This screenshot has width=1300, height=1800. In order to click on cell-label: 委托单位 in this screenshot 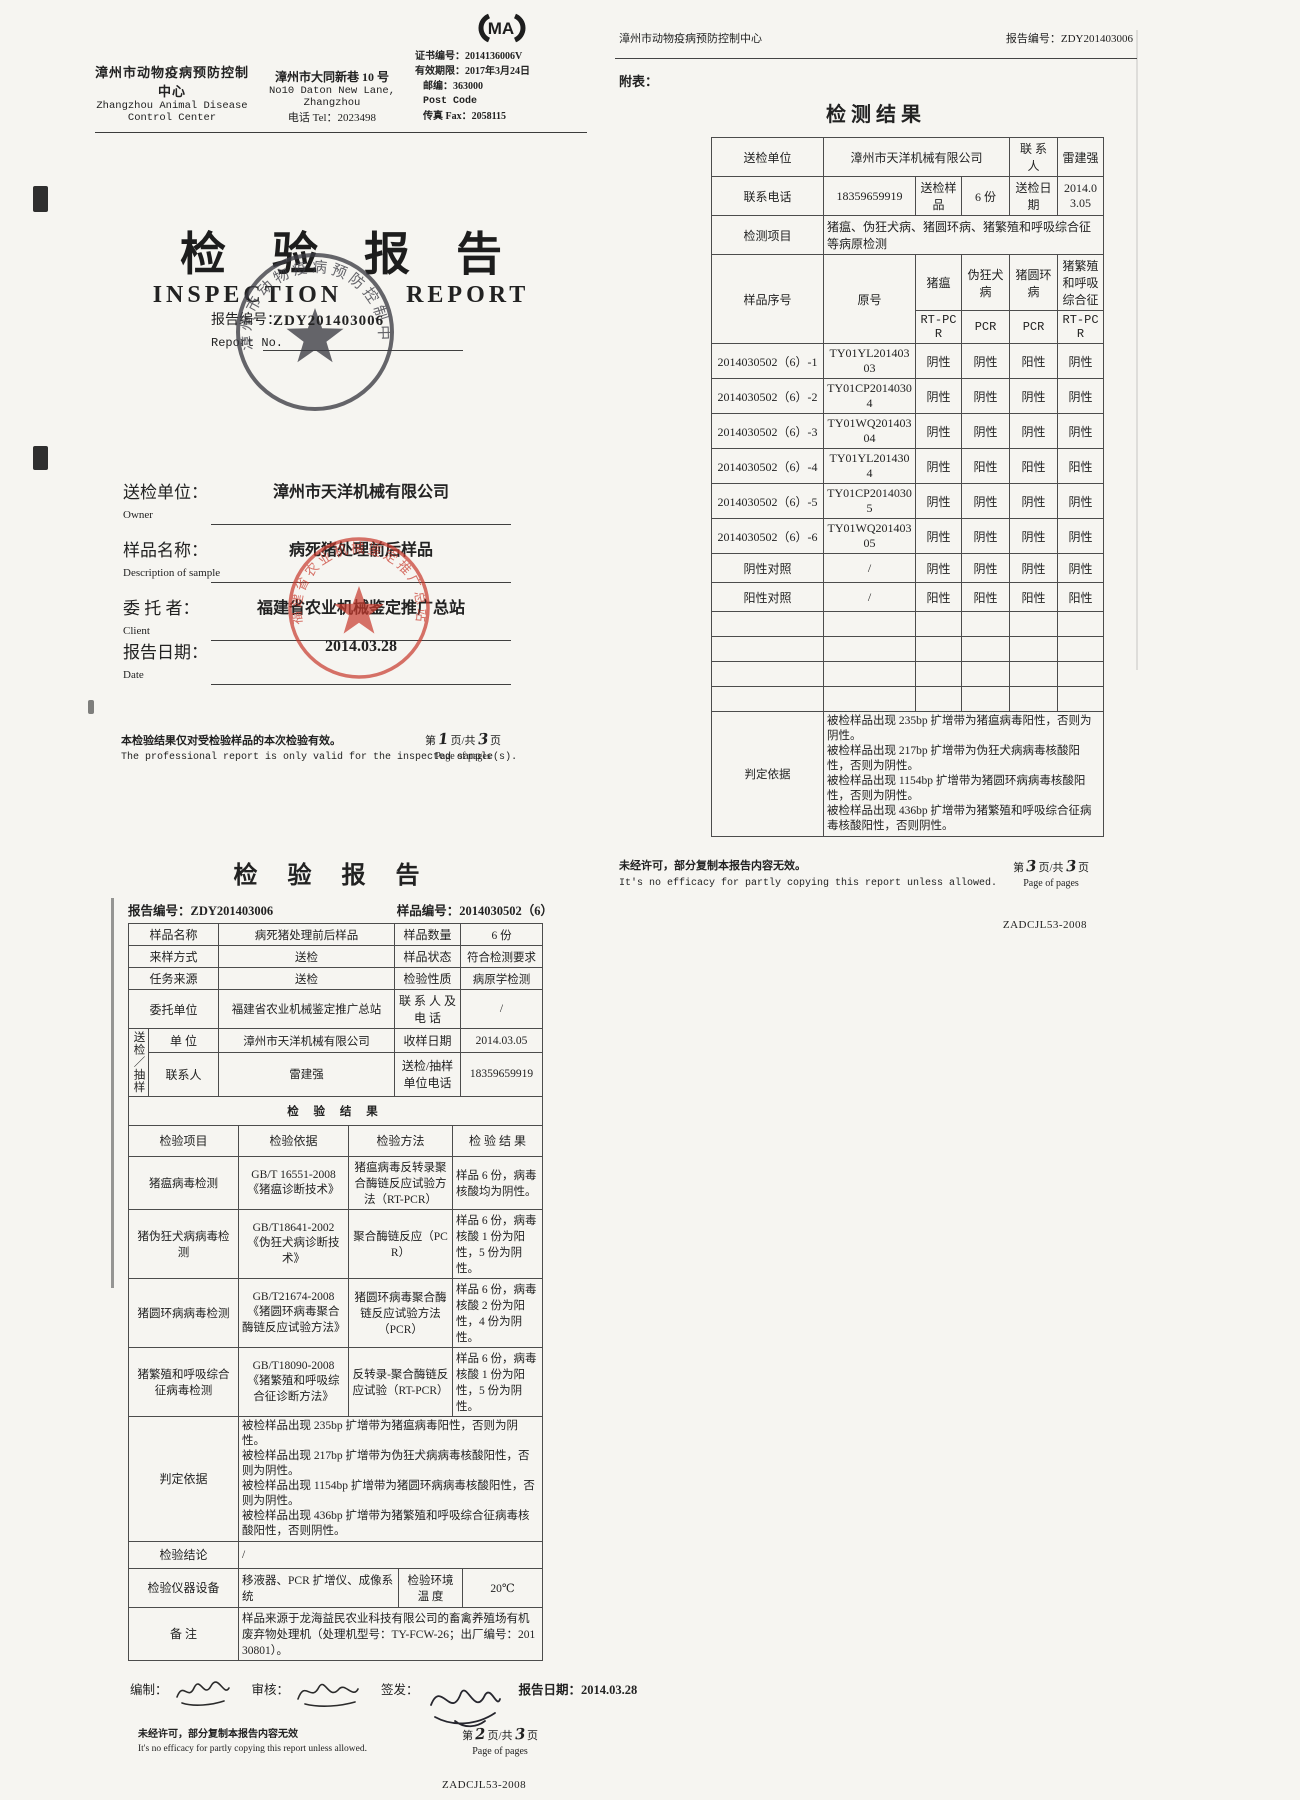, I will do `click(173, 1009)`.